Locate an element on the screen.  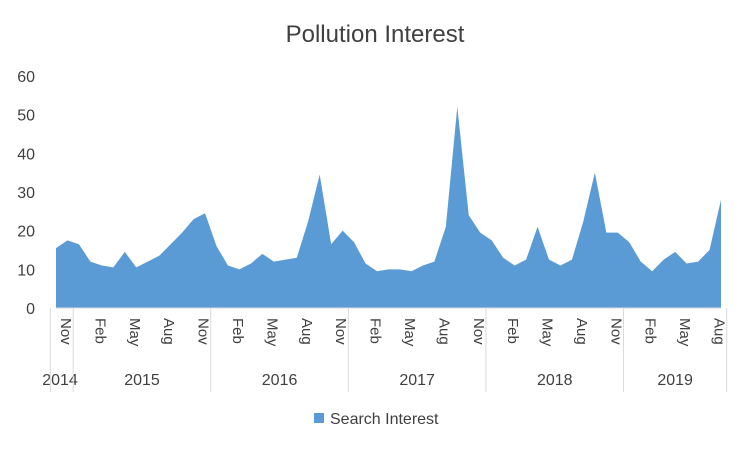
x-year-label: 2014 is located at coordinates (60, 380).